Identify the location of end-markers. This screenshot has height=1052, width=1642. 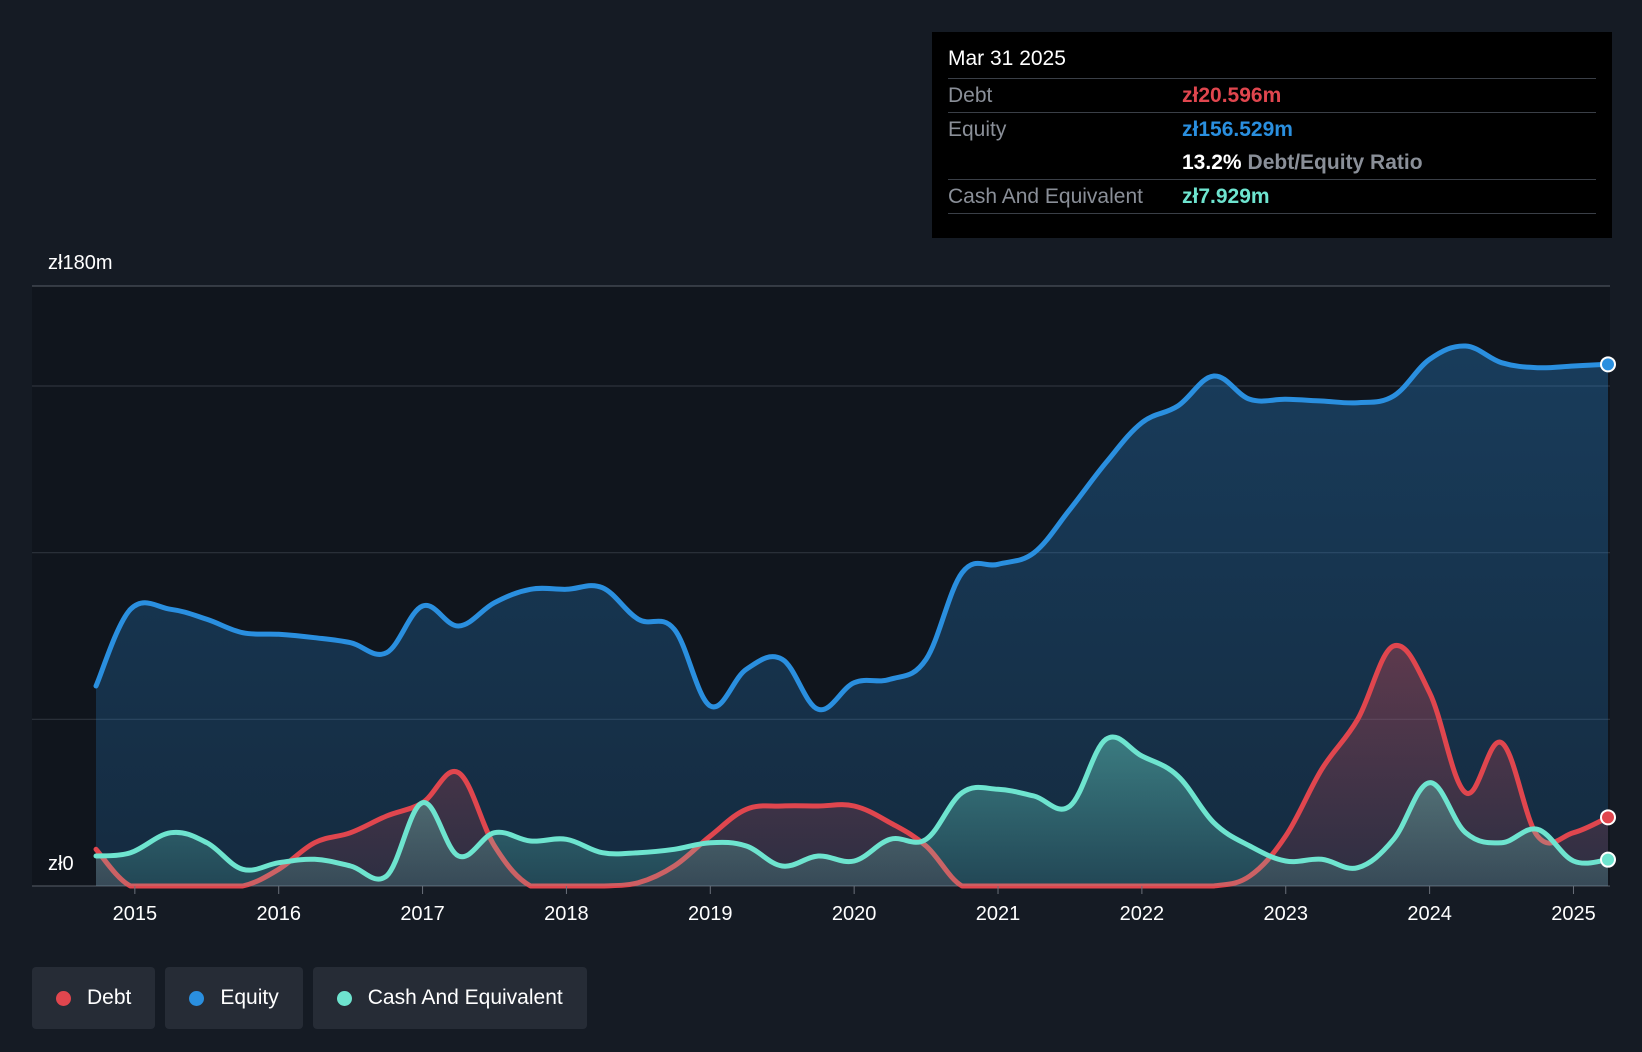
(1608, 612).